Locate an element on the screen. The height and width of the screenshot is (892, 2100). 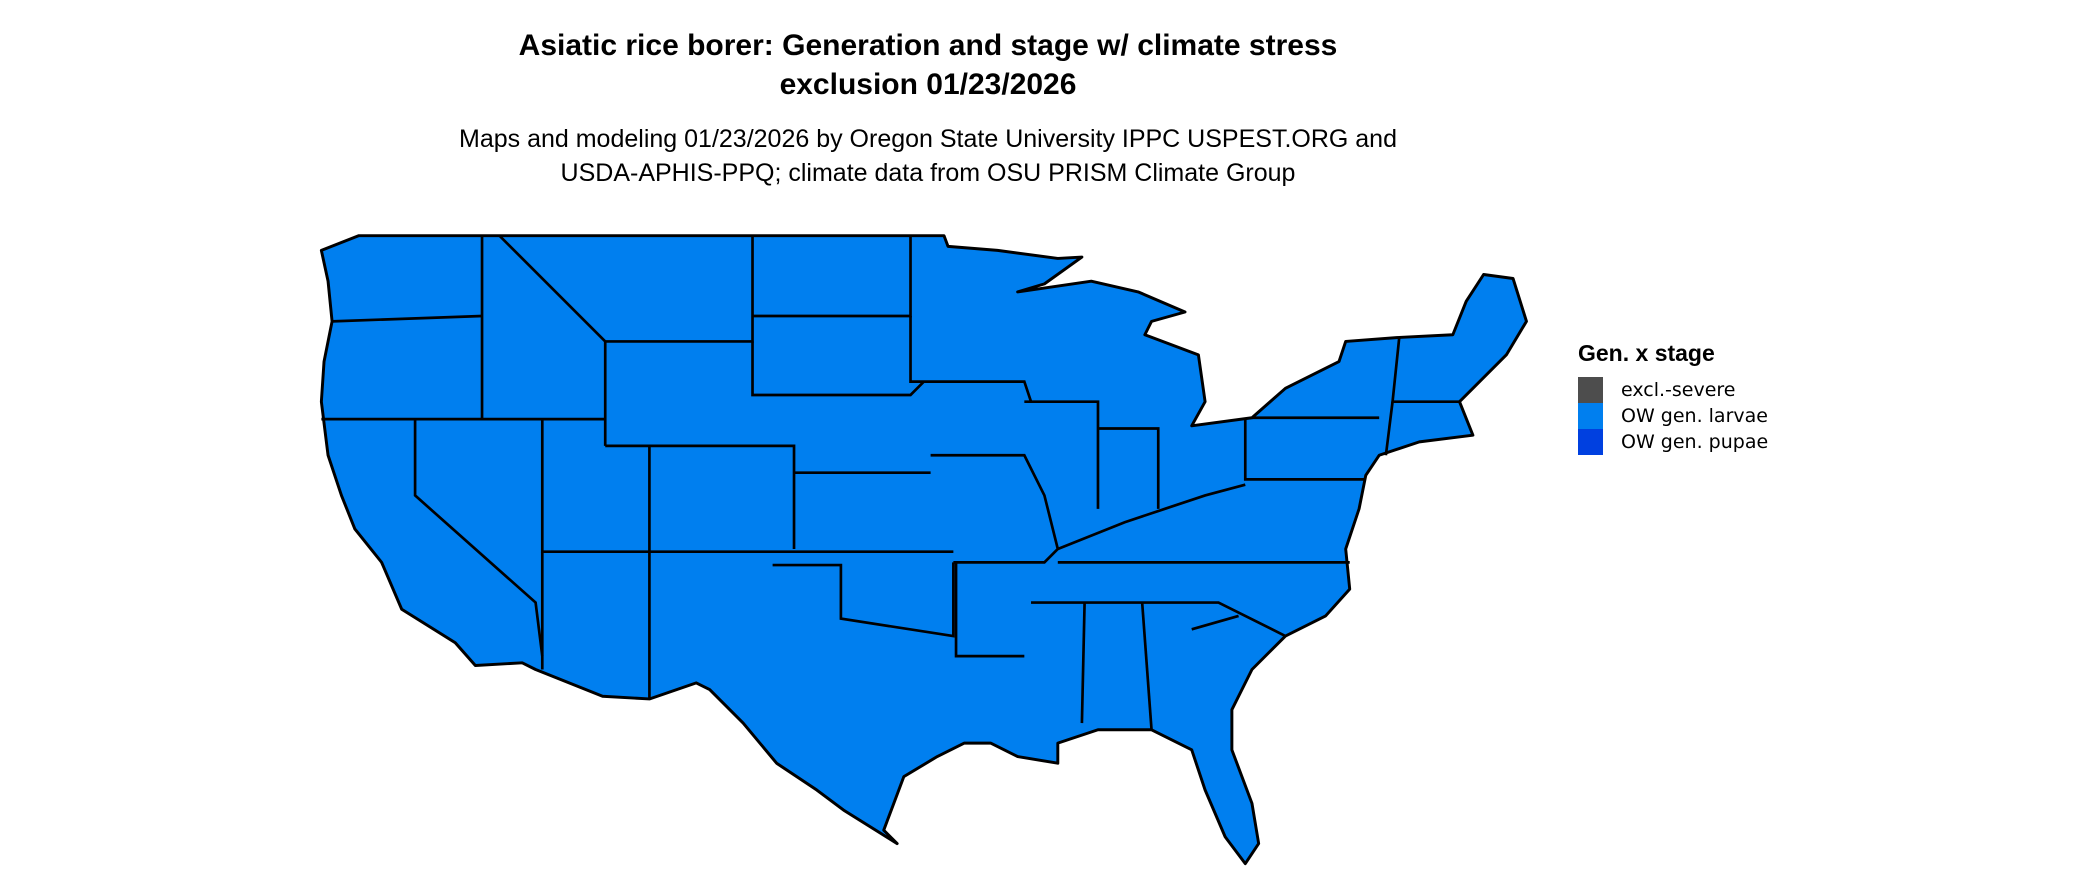
title-line-2: exclusion 01/23/2026 is located at coordinates (928, 84).